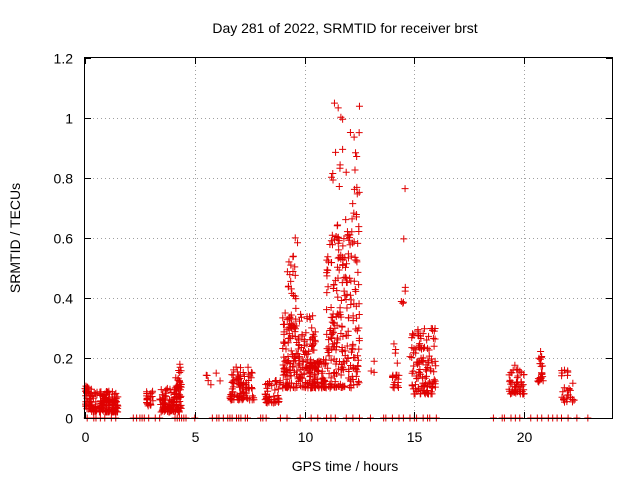 Image resolution: width=640 pixels, height=480 pixels. I want to click on y-axis-label: SRMTID / TECUs, so click(15, 238).